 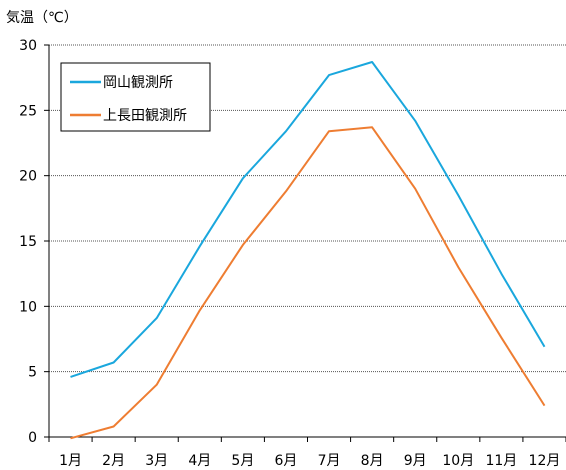 I want to click on x-tick-label: 12月, so click(x=545, y=461).